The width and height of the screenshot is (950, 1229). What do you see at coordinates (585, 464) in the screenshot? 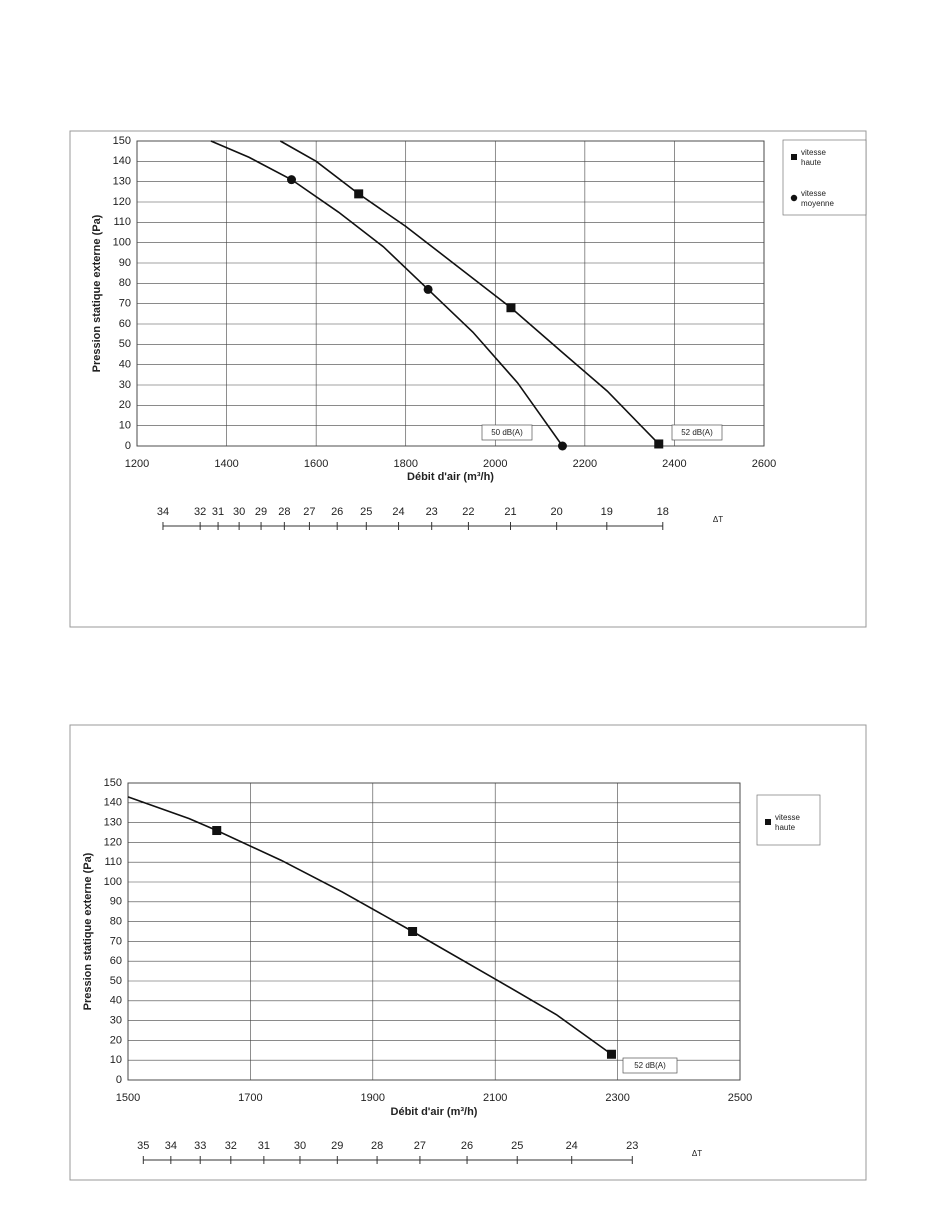
I see `x-tick-label: 2200` at bounding box center [585, 464].